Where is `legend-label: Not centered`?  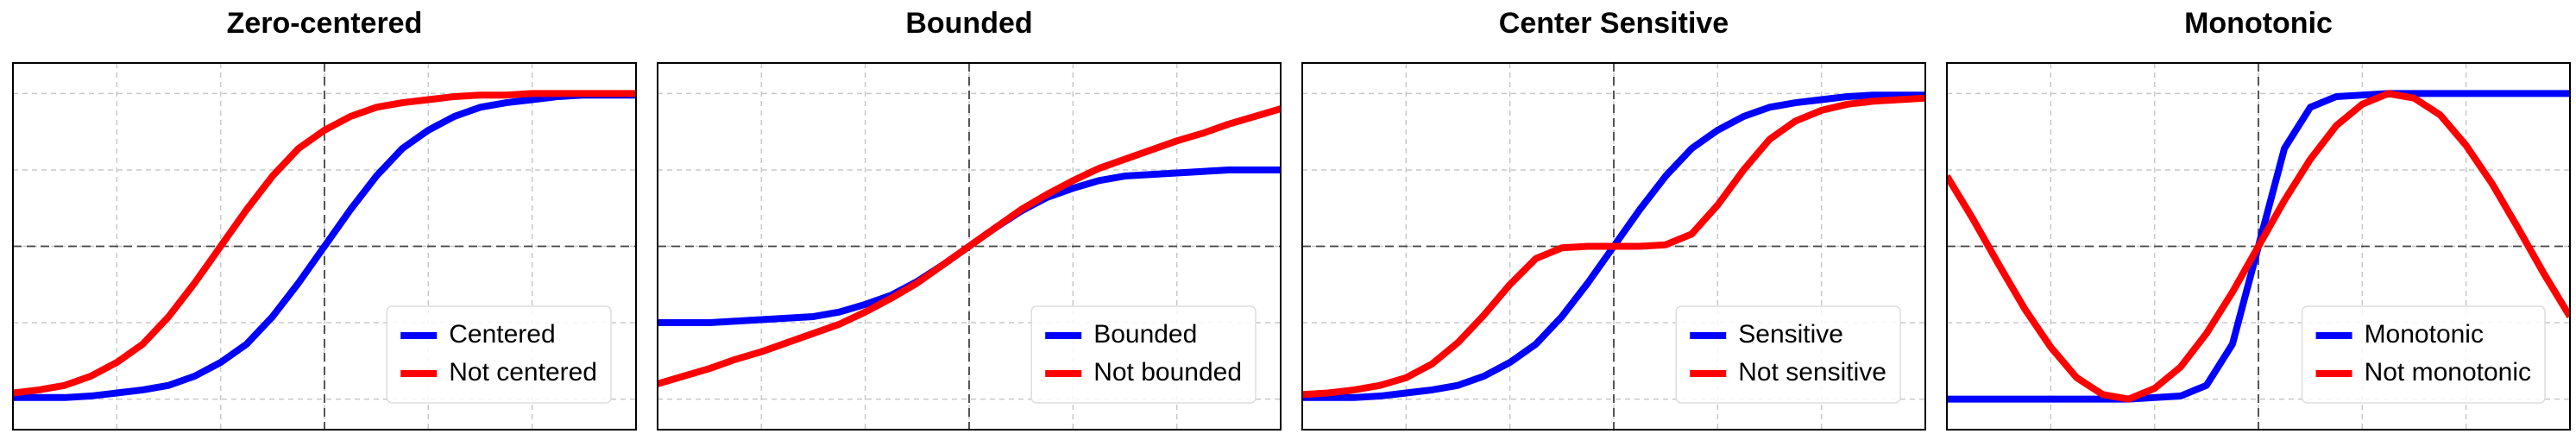
legend-label: Not centered is located at coordinates (523, 373).